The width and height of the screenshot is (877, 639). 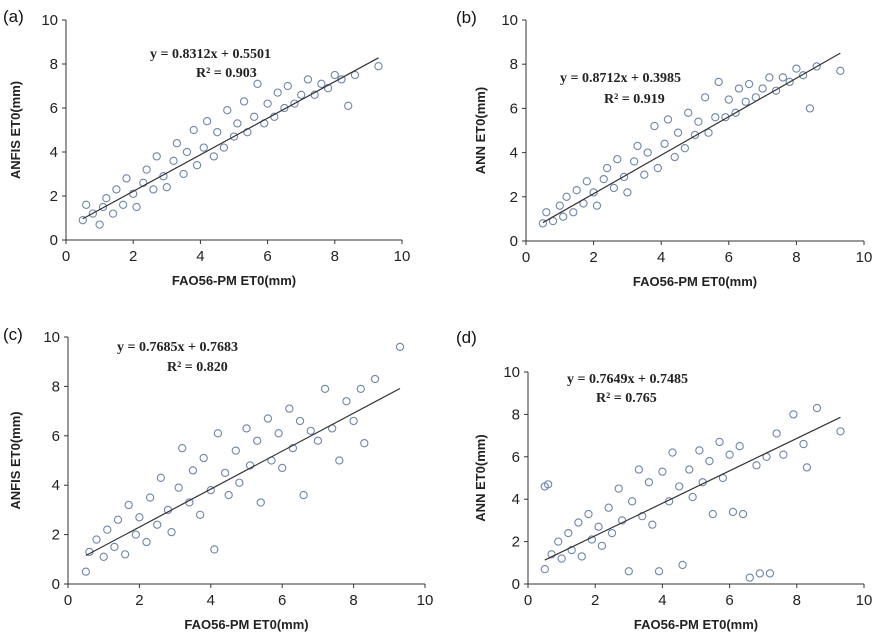 I want to click on x-tick-label: 8, so click(x=353, y=600).